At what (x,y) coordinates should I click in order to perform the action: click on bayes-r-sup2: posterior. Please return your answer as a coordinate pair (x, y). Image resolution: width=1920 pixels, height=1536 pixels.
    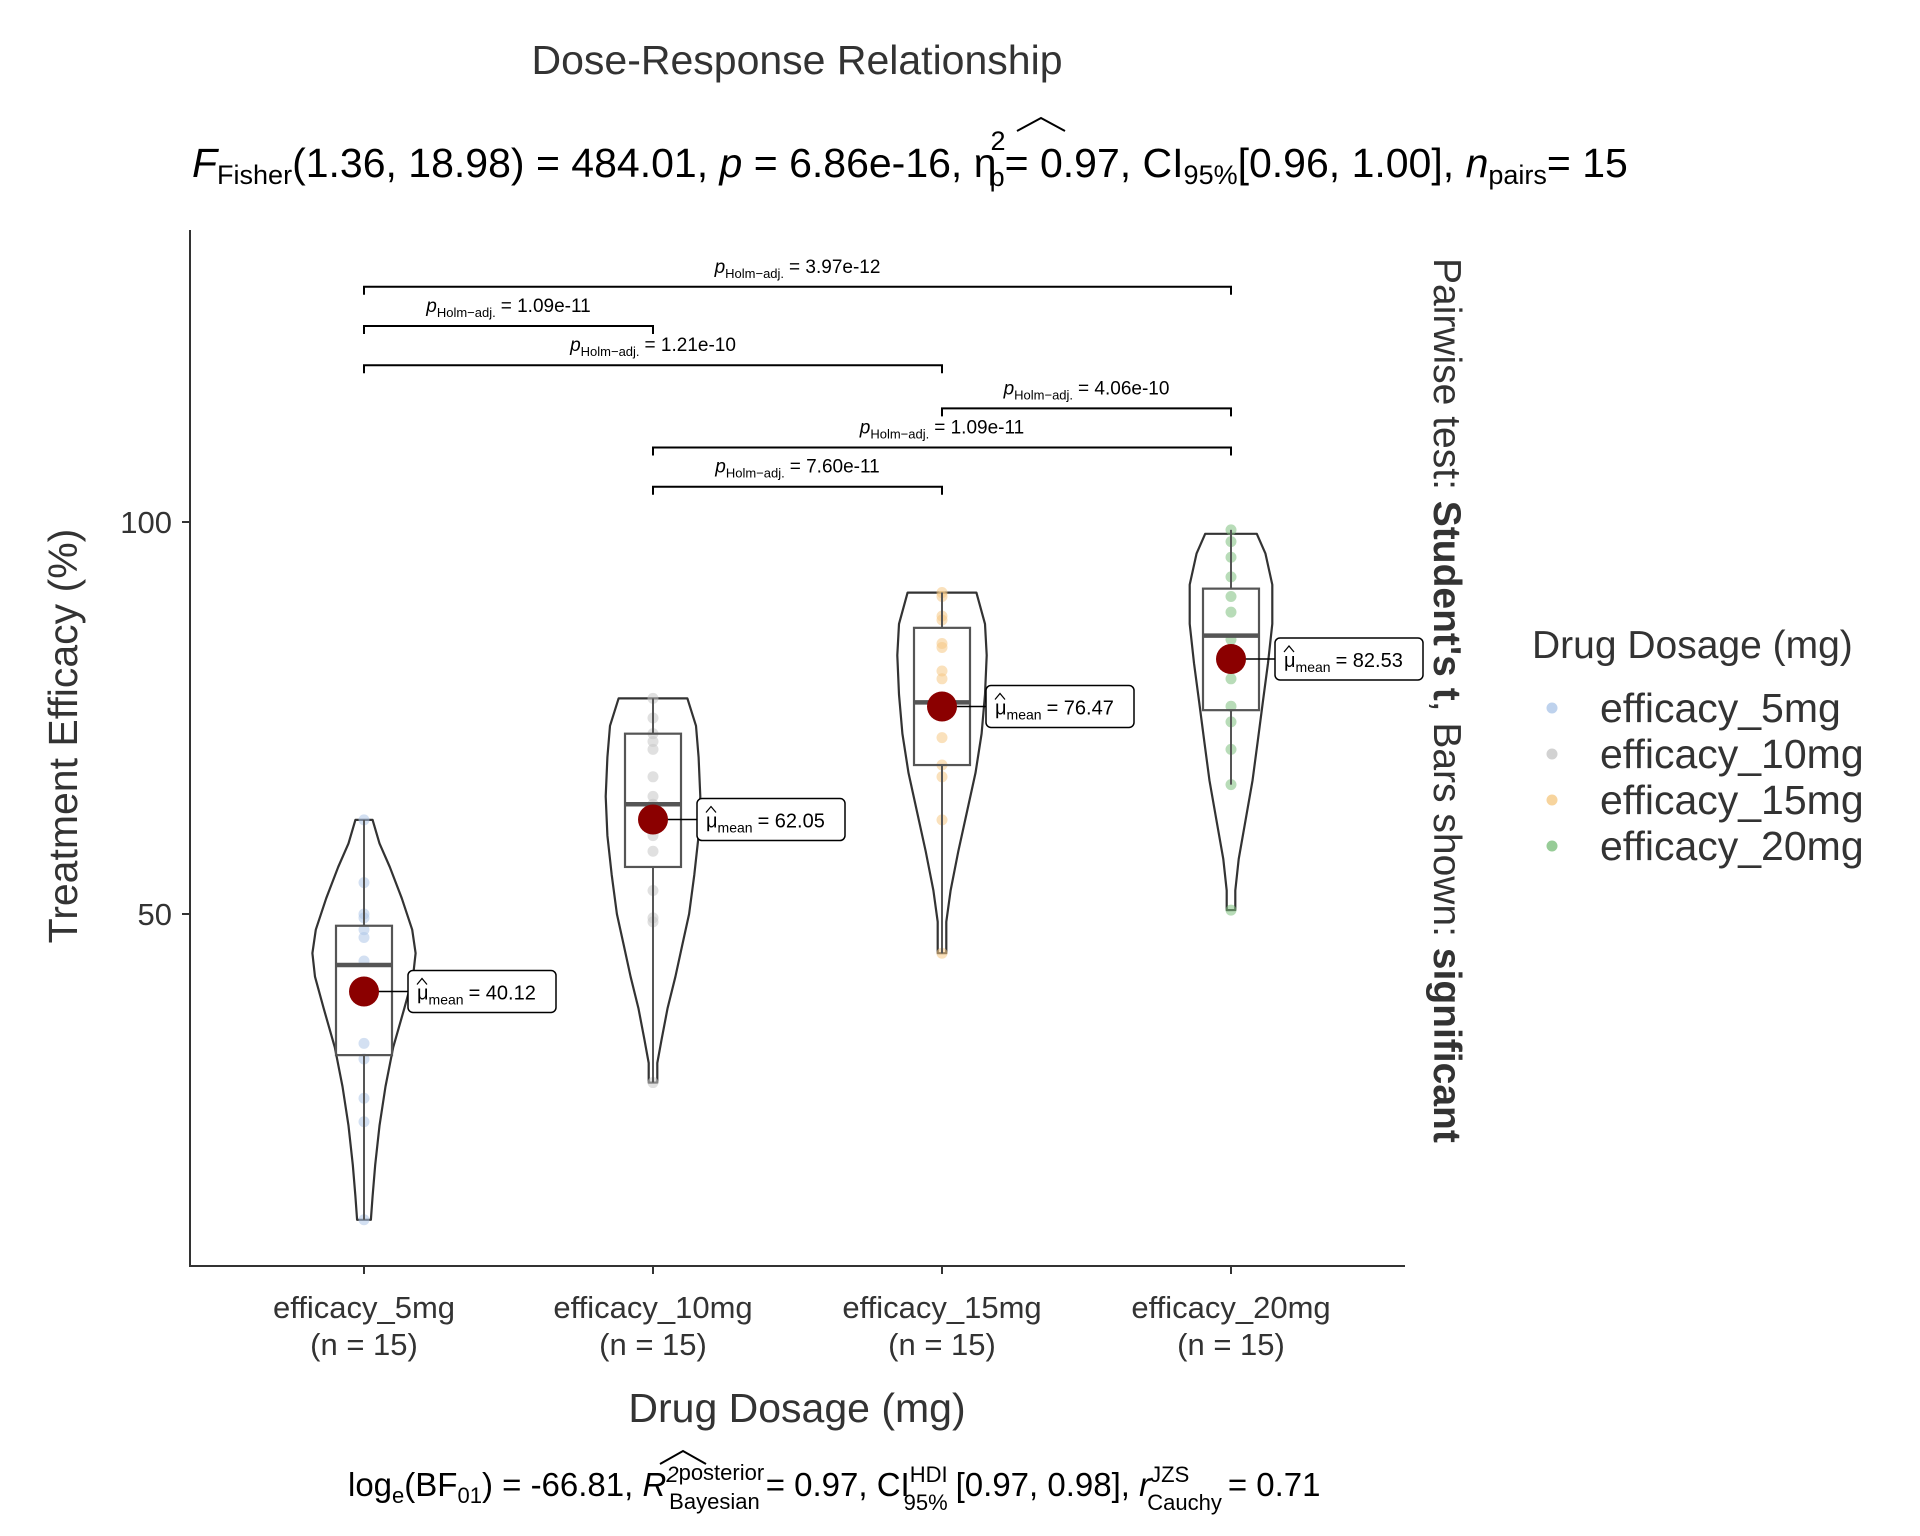
    Looking at the image, I should click on (722, 1472).